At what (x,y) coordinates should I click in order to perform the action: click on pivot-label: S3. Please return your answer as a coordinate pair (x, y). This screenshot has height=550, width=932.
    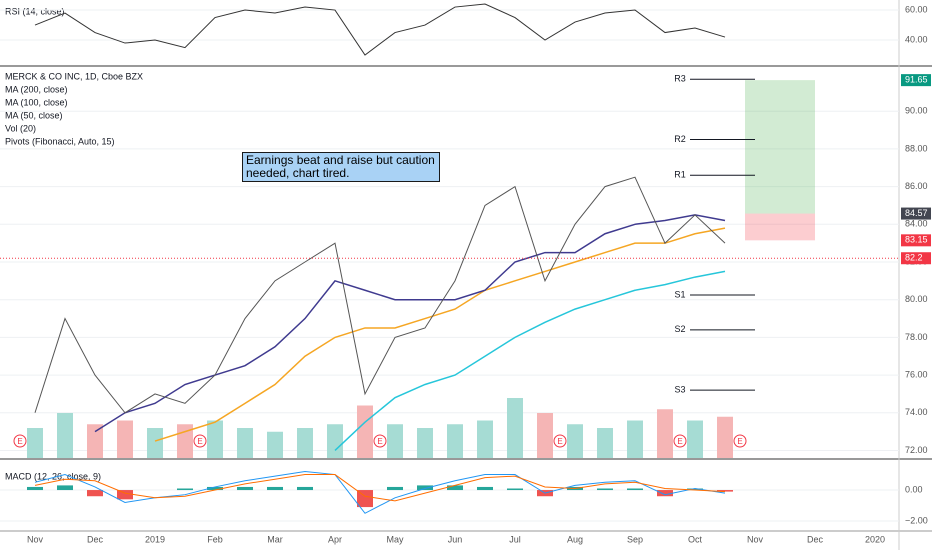
    Looking at the image, I should click on (679, 390).